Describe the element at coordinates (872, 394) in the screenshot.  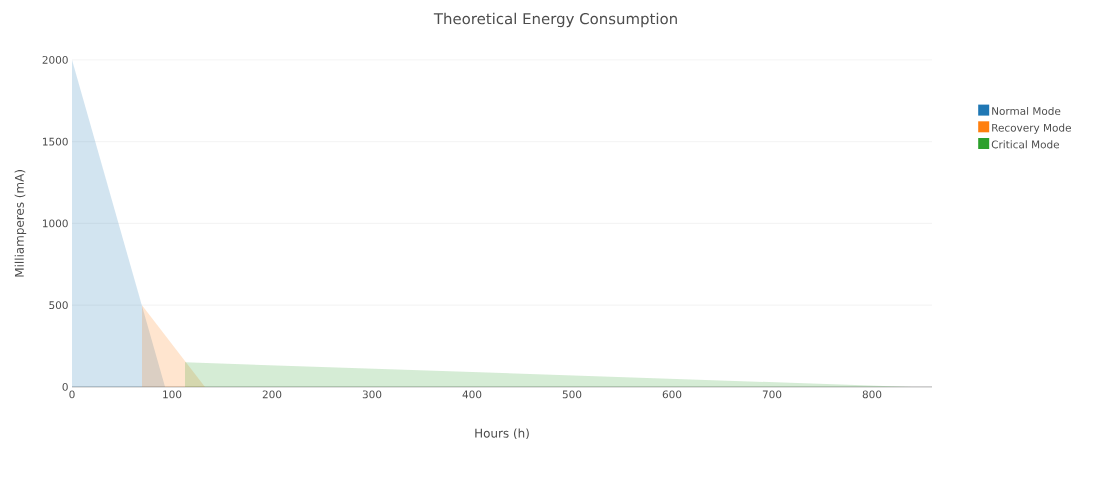
I see `x-tick-label: 800` at that location.